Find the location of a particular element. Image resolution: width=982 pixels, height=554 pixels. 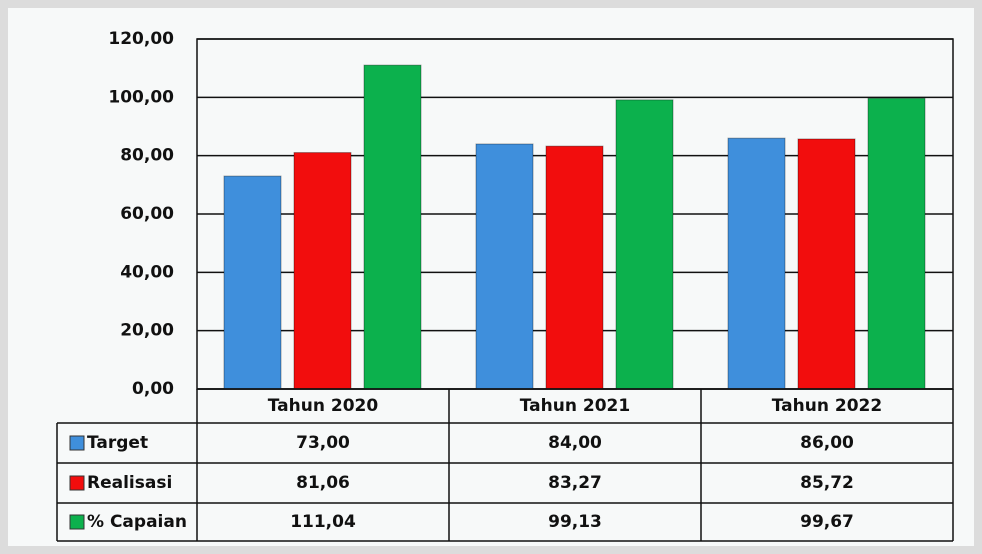

legend-label: % Capaian is located at coordinates (137, 522).